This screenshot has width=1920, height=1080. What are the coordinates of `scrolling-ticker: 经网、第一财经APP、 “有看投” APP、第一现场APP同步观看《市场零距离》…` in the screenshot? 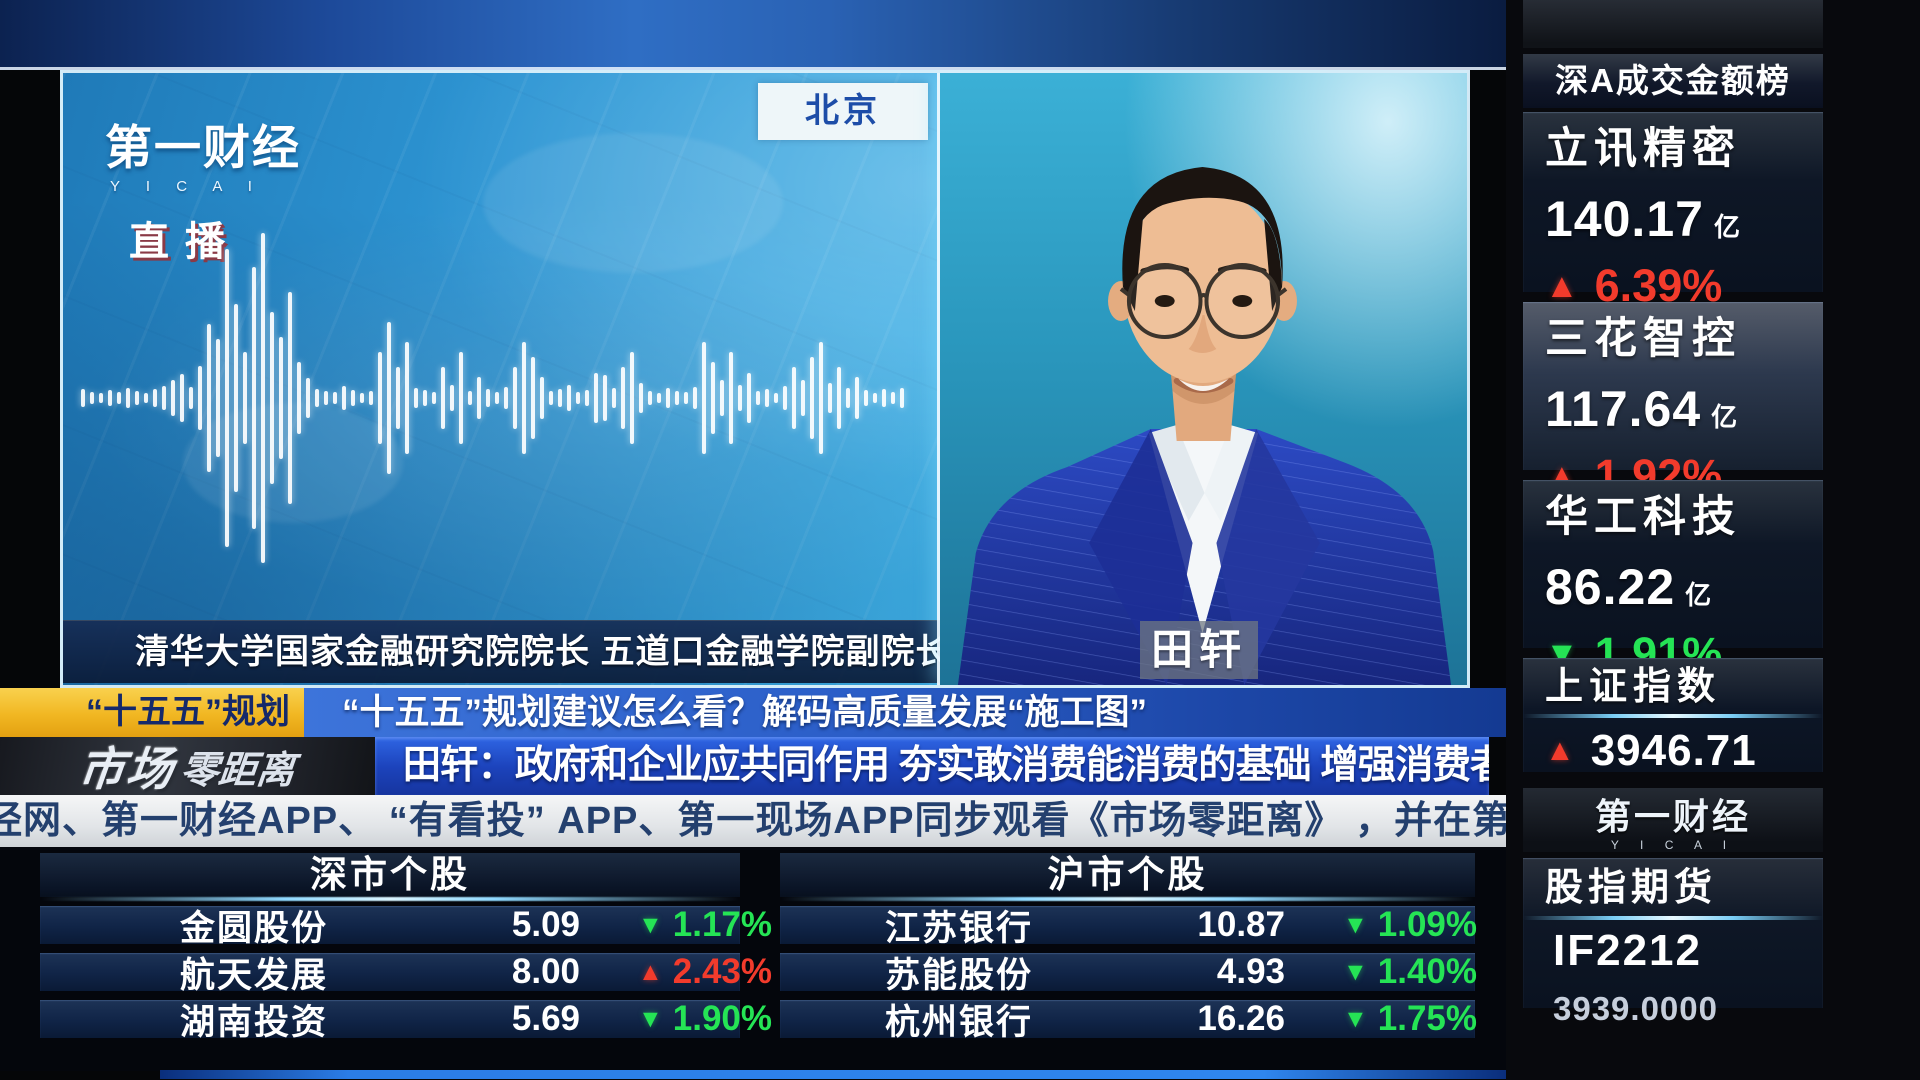 It's located at (753, 821).